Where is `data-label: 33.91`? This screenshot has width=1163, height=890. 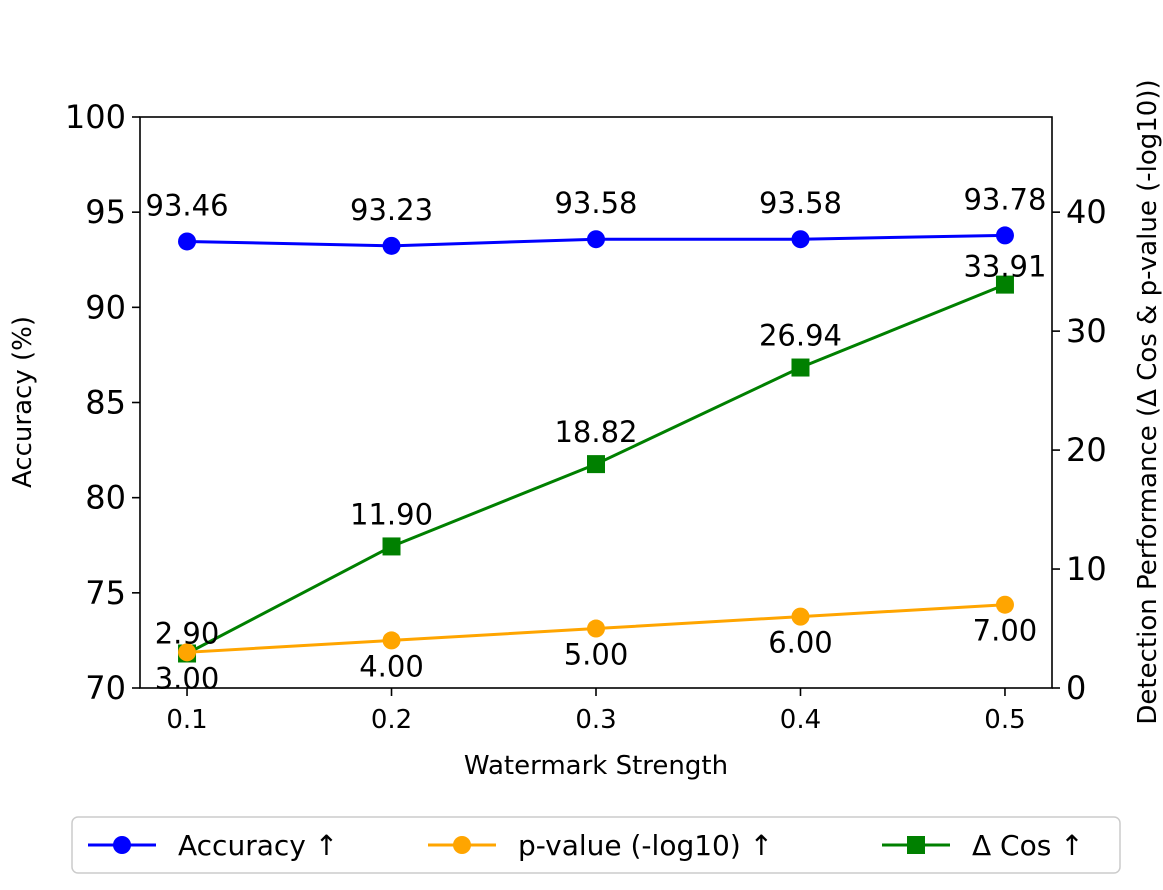
data-label: 33.91 is located at coordinates (1004, 267).